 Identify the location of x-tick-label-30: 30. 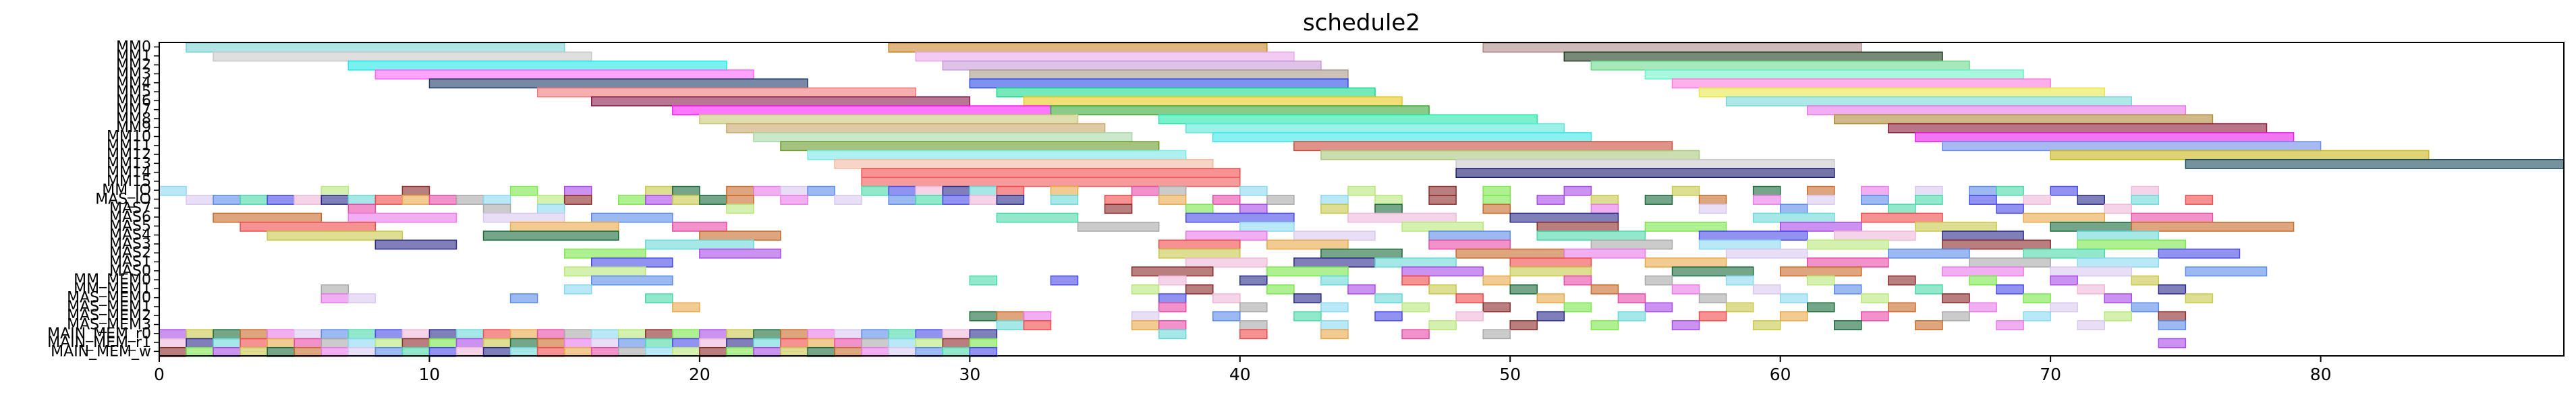
(969, 374).